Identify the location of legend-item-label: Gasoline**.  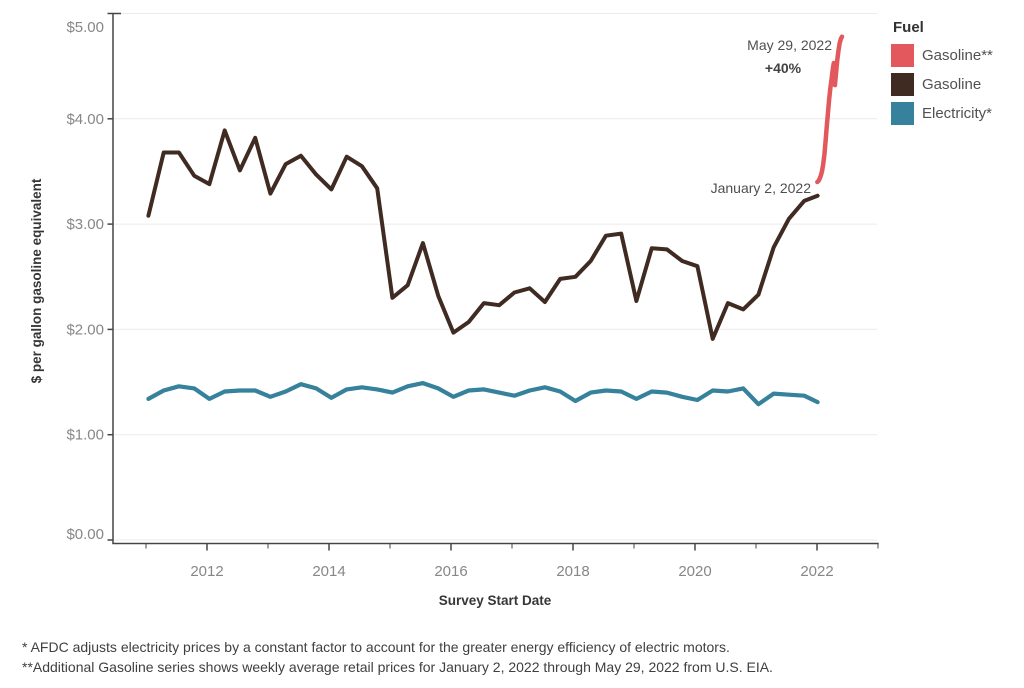
(957, 55).